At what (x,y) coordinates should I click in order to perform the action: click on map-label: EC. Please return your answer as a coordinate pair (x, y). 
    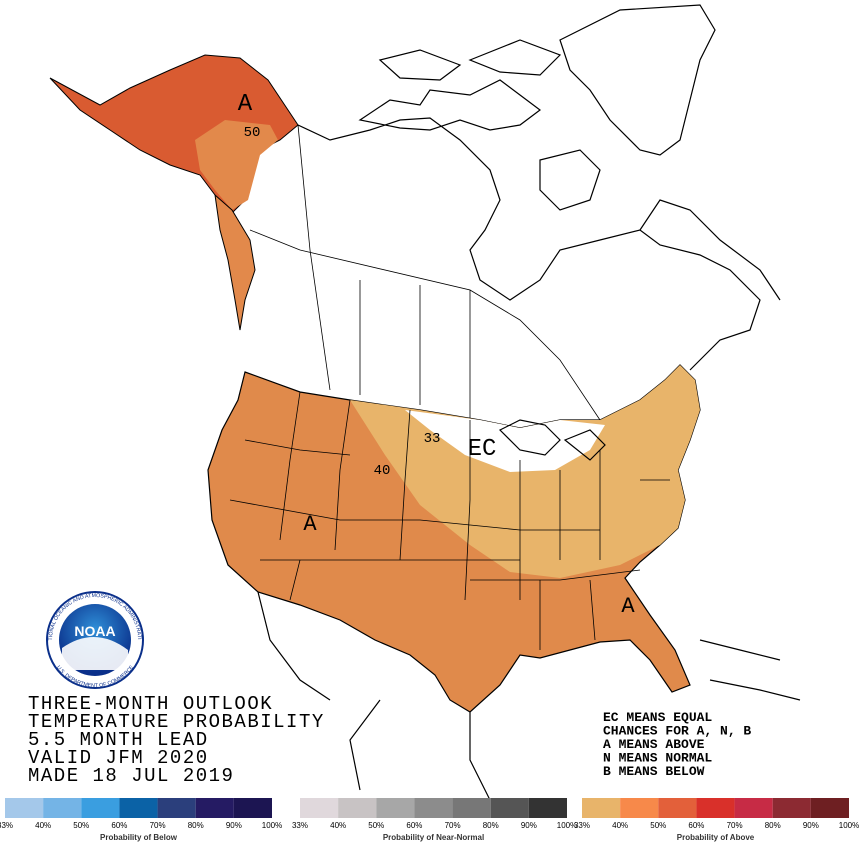
    Looking at the image, I should click on (482, 449).